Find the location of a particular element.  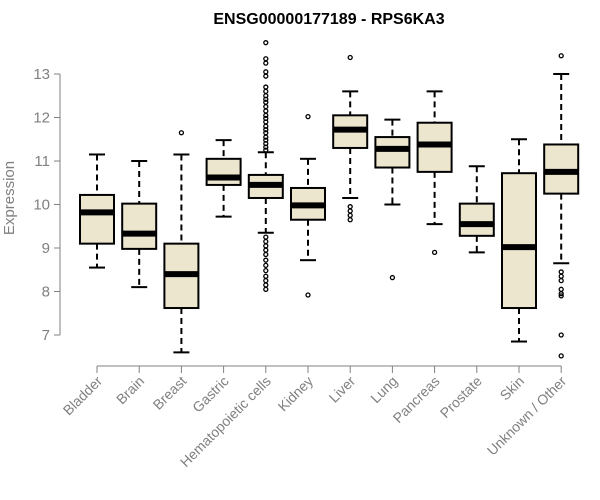

box-pancreas is located at coordinates (434, 173).